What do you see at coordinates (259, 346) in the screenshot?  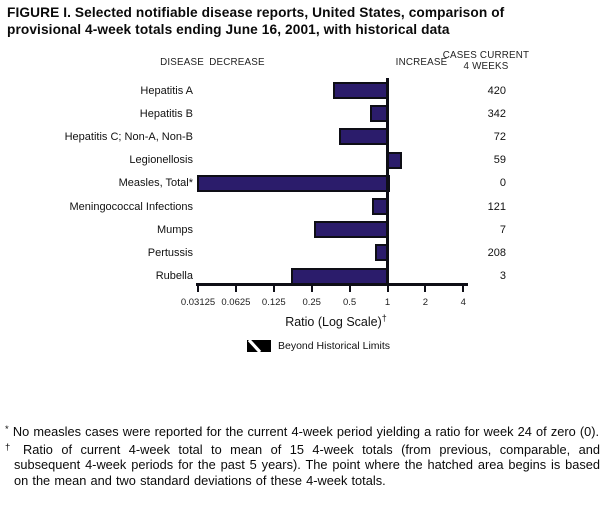 I see `hatched-swatch-icon` at bounding box center [259, 346].